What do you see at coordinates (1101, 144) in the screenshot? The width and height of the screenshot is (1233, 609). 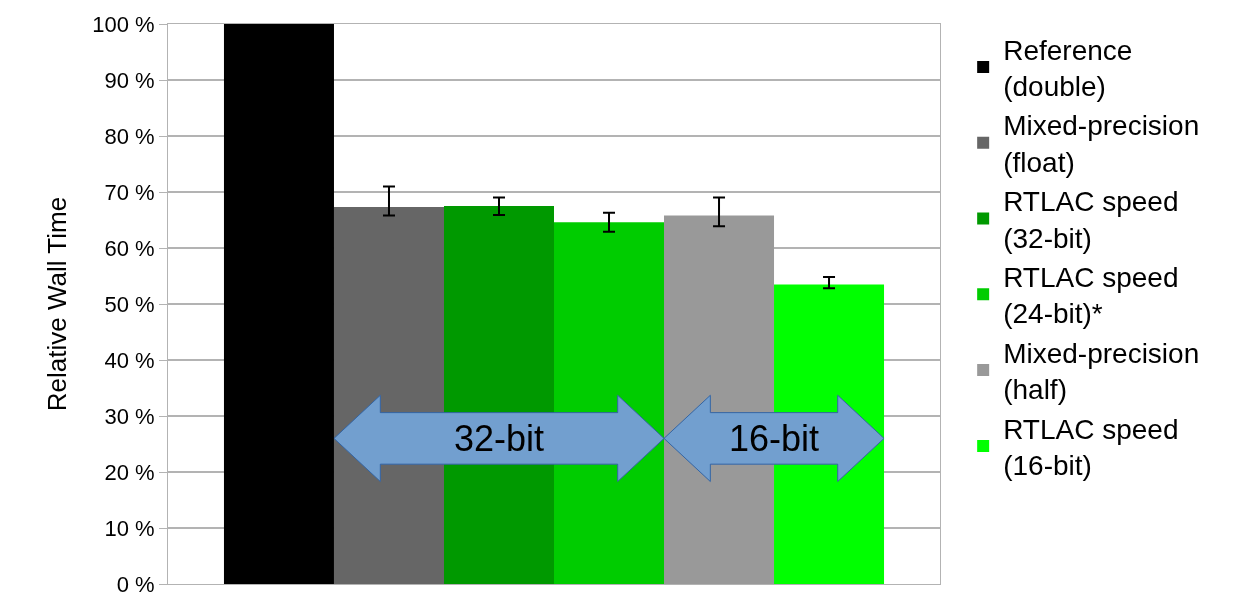 I see `legend-label: Mixed-precision (float)` at bounding box center [1101, 144].